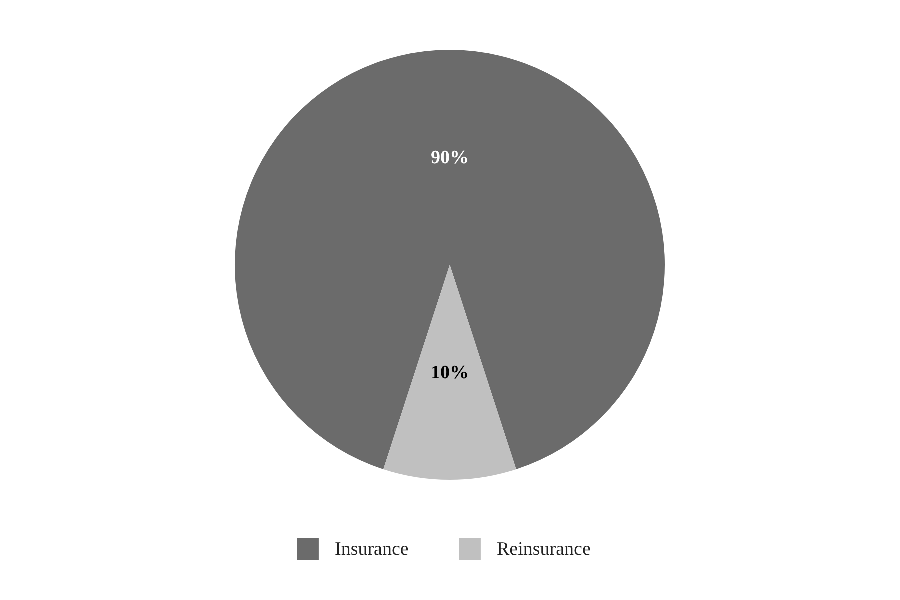 The image size is (900, 600). Describe the element at coordinates (544, 549) in the screenshot. I see `legend-label: Reinsurance` at that location.